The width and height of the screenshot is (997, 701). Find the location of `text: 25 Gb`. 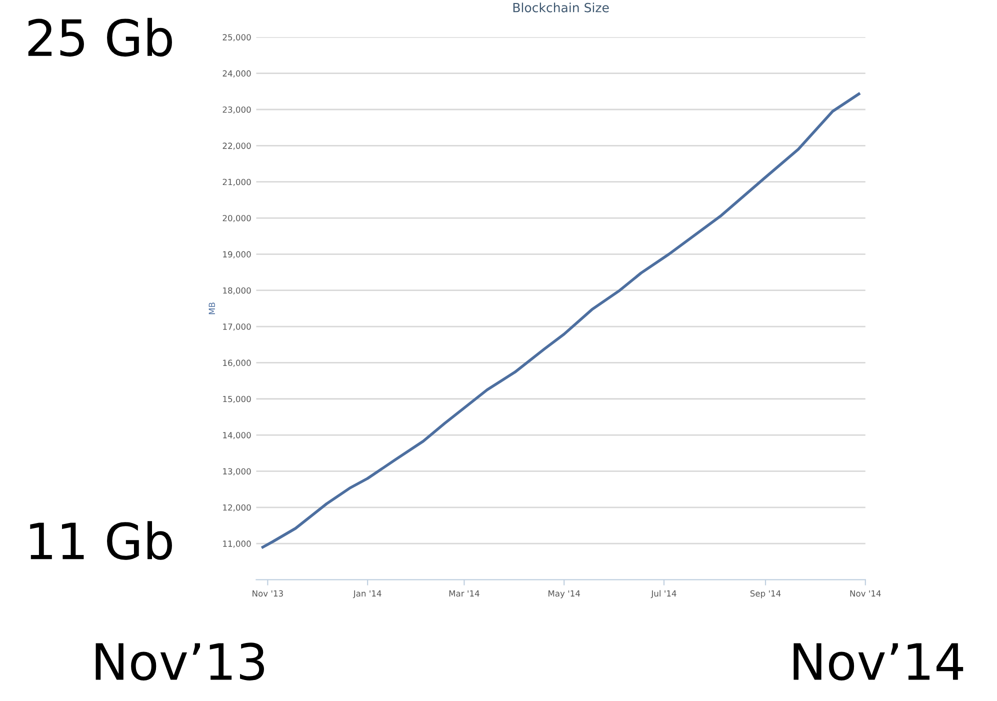

text: 25 Gb is located at coordinates (100, 37).